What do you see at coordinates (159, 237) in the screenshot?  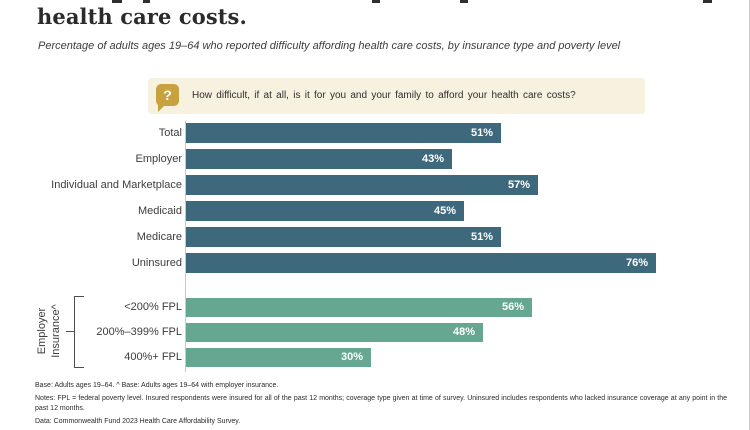 I see `category-label: Medicare` at bounding box center [159, 237].